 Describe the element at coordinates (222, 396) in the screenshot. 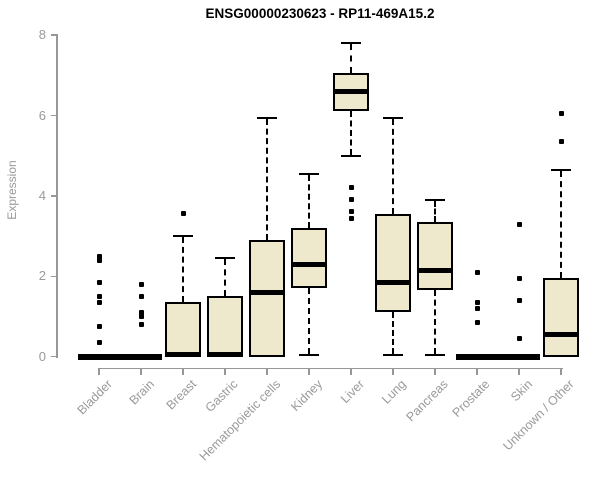

I see `x-tick-label-gastric: Gastric` at that location.